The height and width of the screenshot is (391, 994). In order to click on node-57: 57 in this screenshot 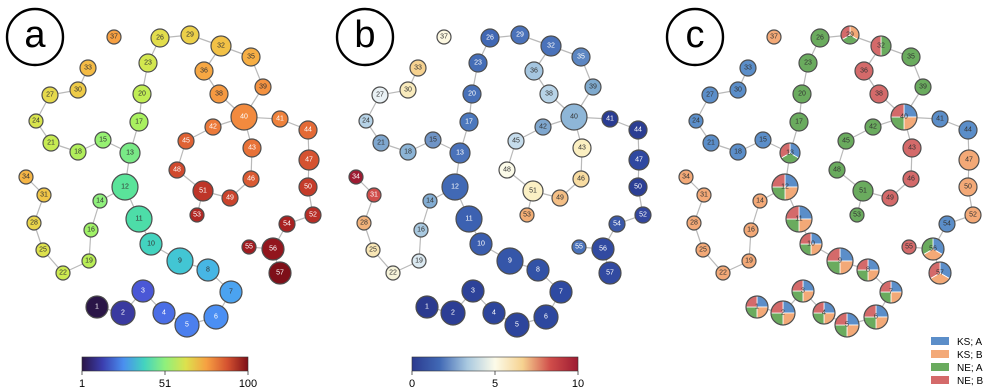, I will do `click(940, 273)`.